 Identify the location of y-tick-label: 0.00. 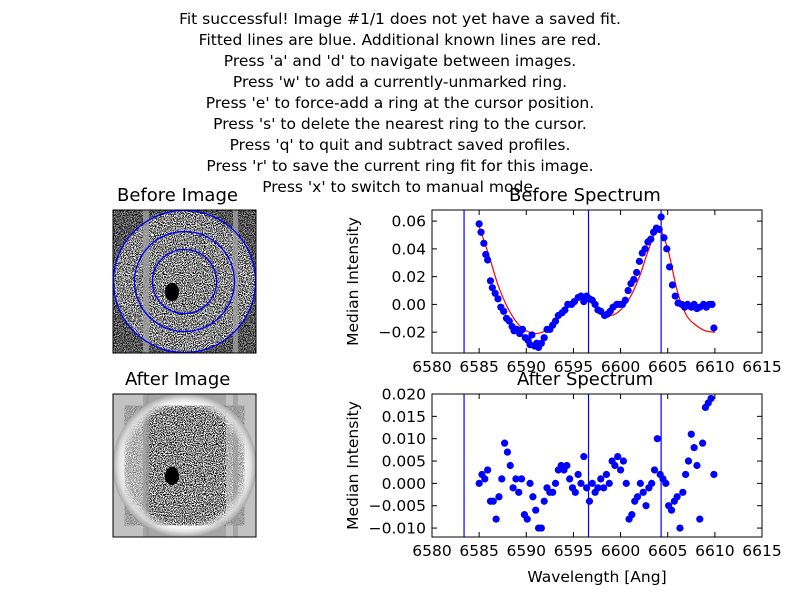
(408, 305).